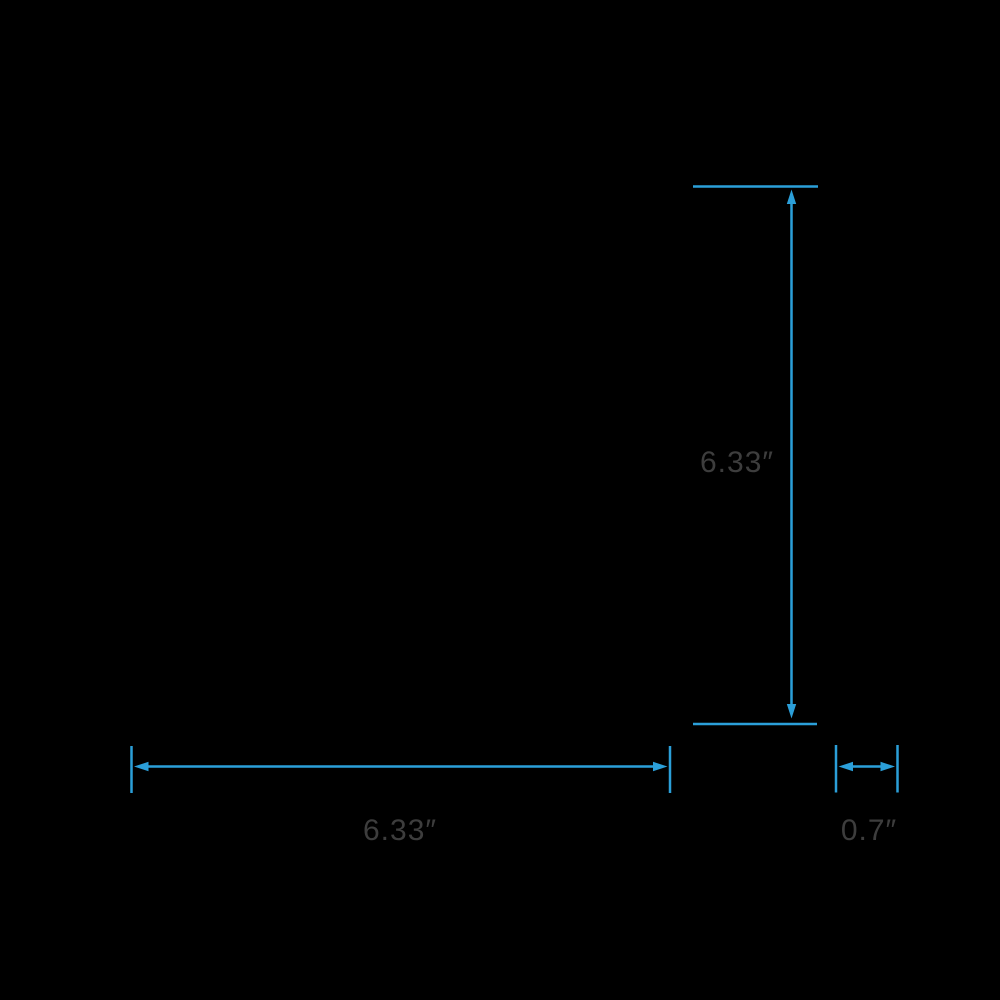 The width and height of the screenshot is (1000, 1000). Describe the element at coordinates (869, 830) in the screenshot. I see `depth-dimension-label: 0.7″` at that location.